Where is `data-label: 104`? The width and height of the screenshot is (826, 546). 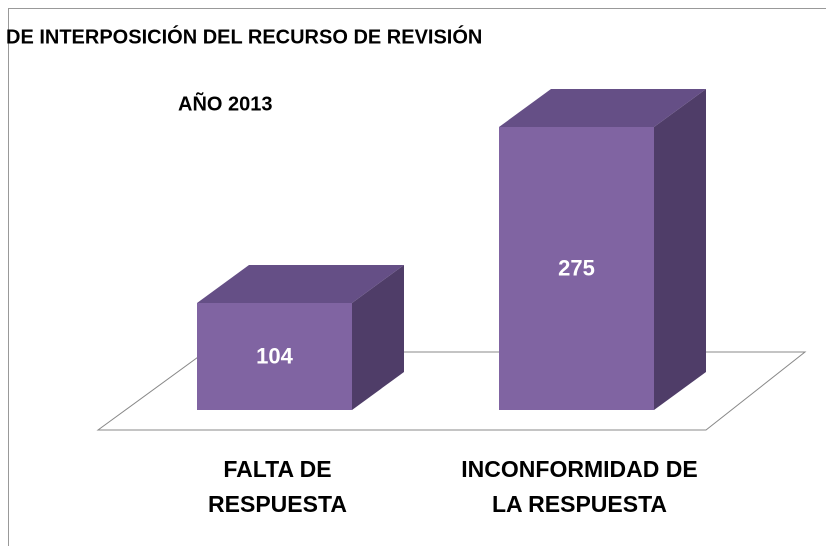 data-label: 104 is located at coordinates (274, 355).